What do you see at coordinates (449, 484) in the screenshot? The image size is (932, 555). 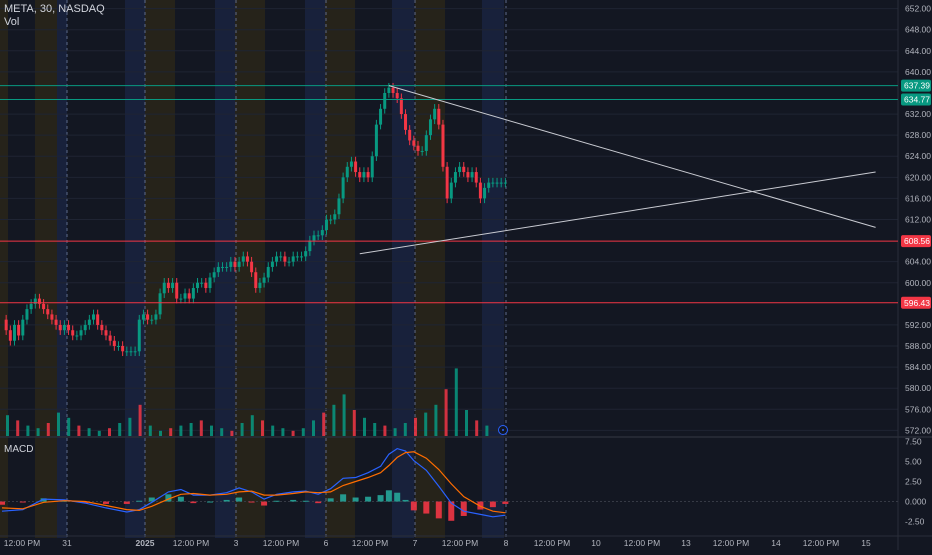 I see `macd-pane` at bounding box center [449, 484].